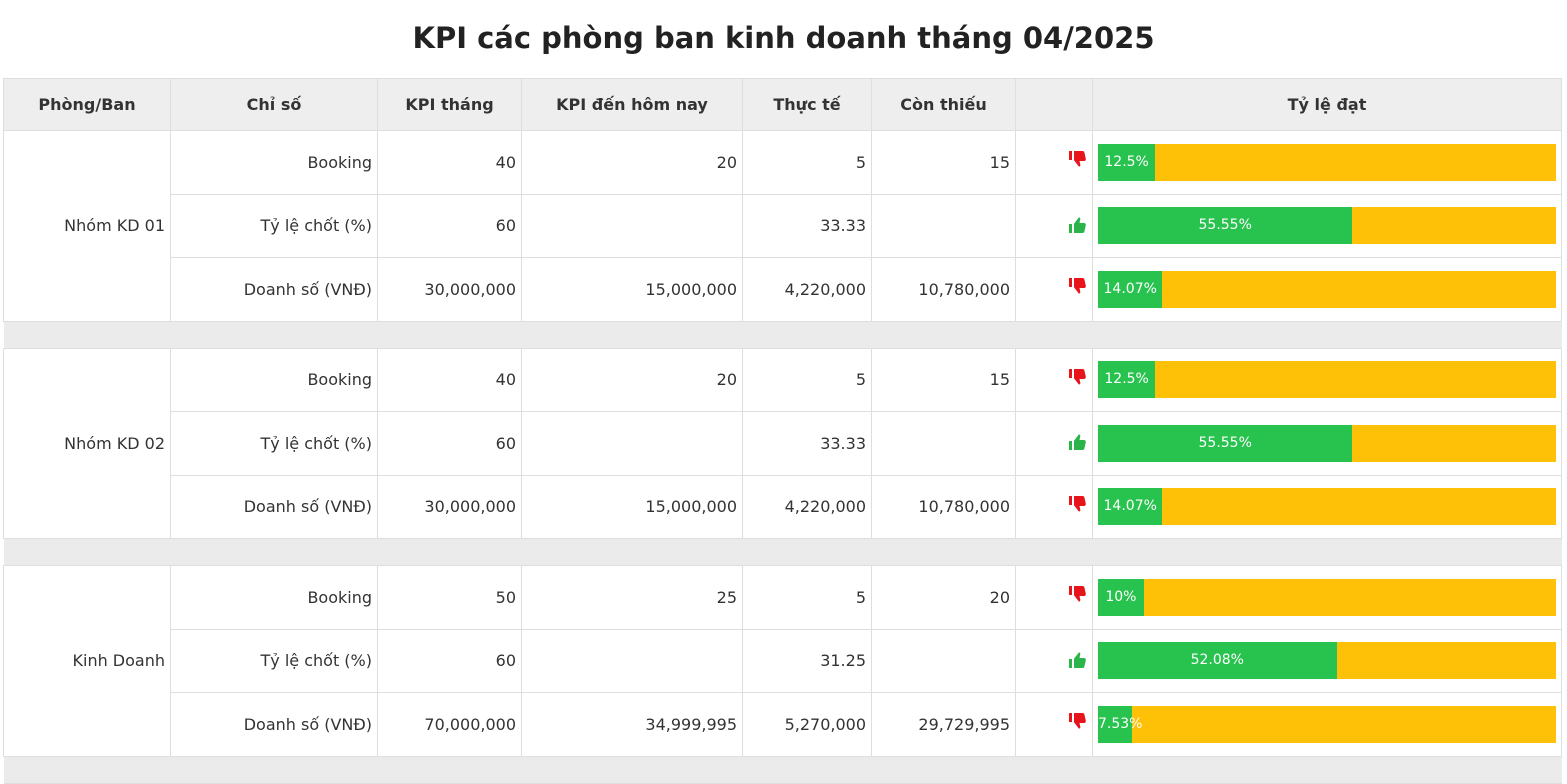  Describe the element at coordinates (449, 104) in the screenshot. I see `header-kpi-month: KPI tháng` at that location.